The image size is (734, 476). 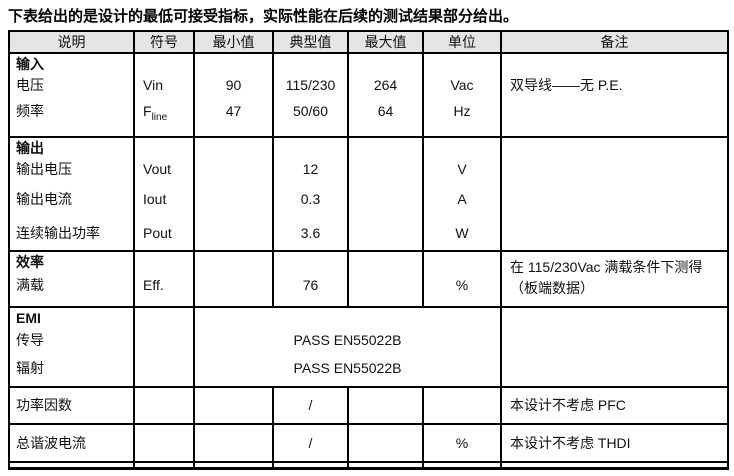 I want to click on cell-emi-symbol, so click(x=164, y=347).